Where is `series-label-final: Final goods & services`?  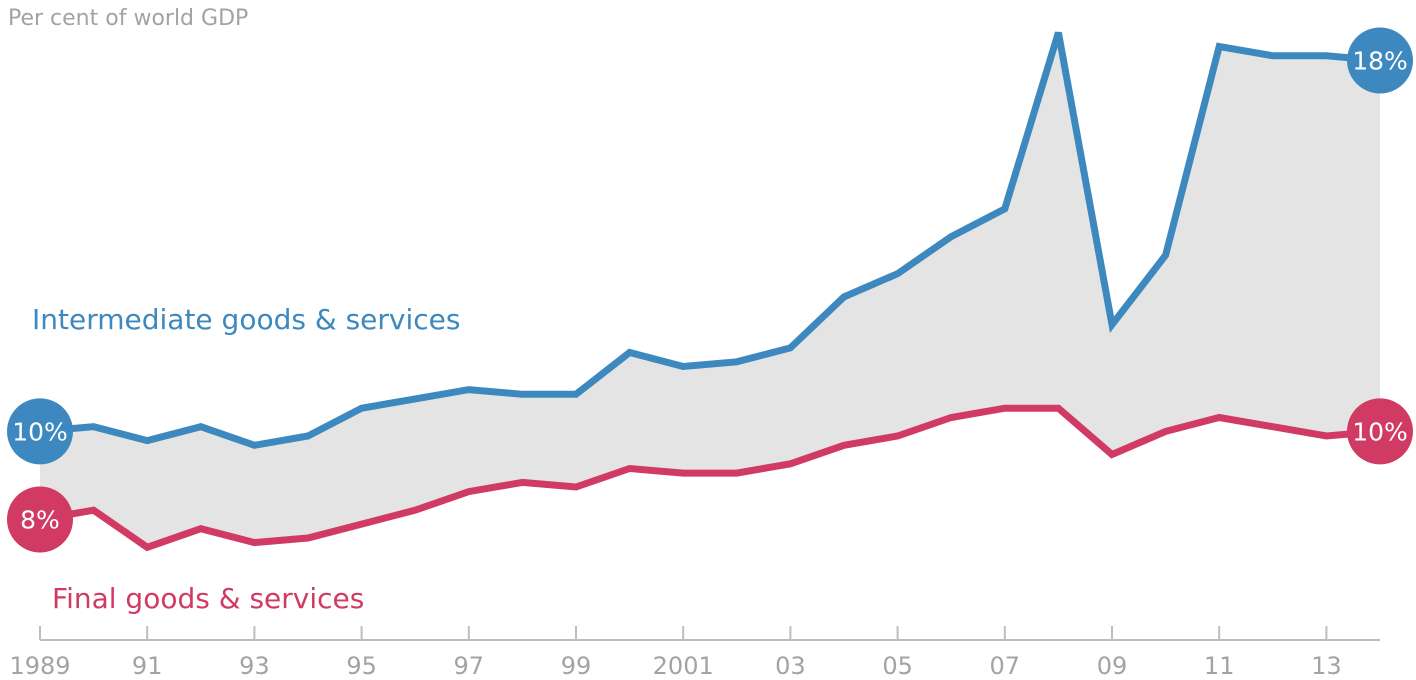 series-label-final: Final goods & services is located at coordinates (208, 598).